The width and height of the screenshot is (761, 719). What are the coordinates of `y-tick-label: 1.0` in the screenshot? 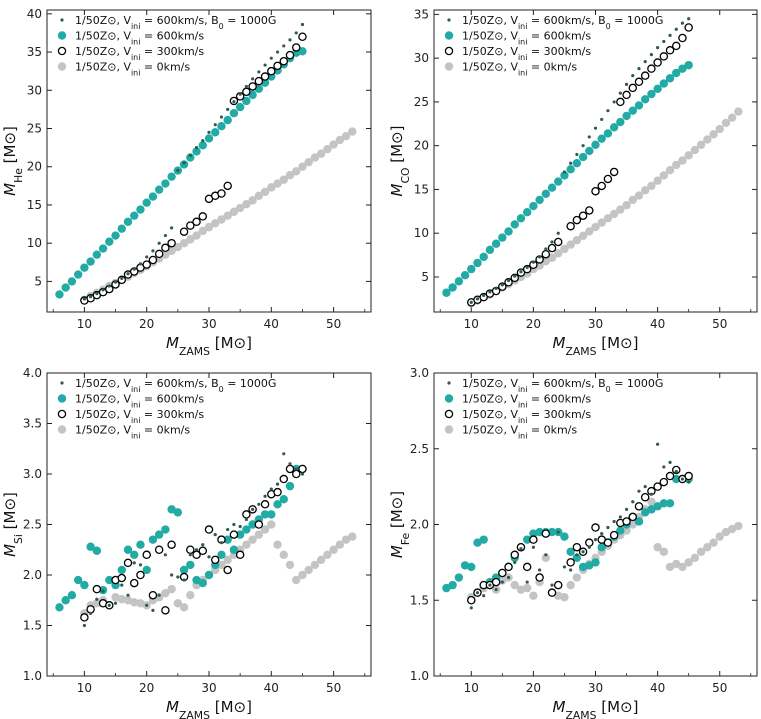 It's located at (32, 676).